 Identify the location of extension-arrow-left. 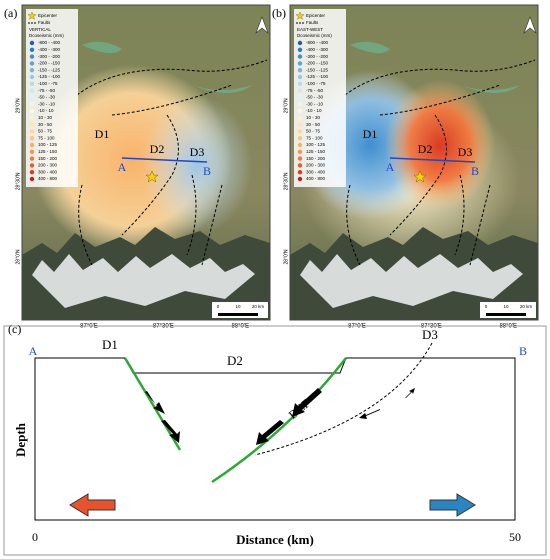
(92, 505).